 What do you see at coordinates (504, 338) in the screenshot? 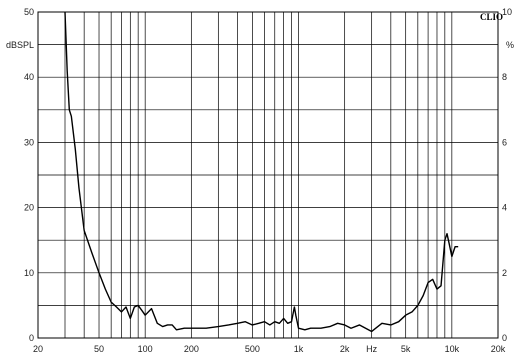
I see `right-tick-label: 0` at bounding box center [504, 338].